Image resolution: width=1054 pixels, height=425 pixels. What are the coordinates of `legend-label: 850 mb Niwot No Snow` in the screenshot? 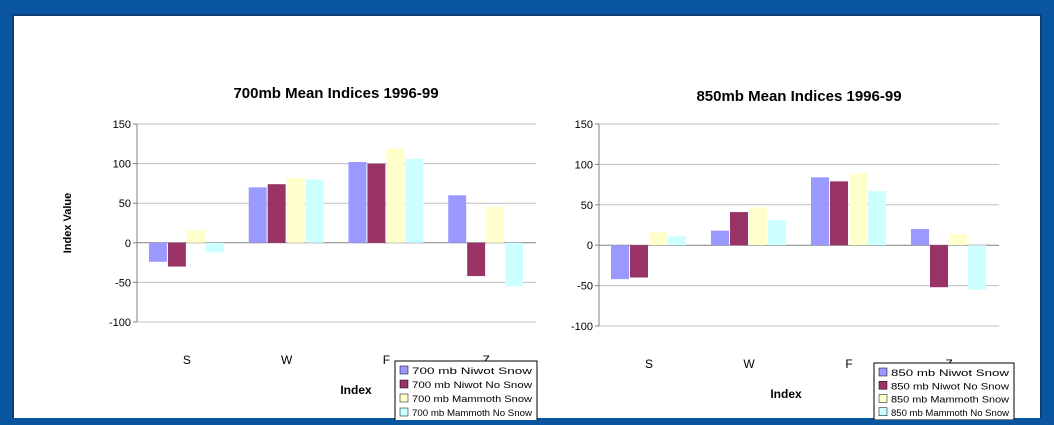 It's located at (950, 386).